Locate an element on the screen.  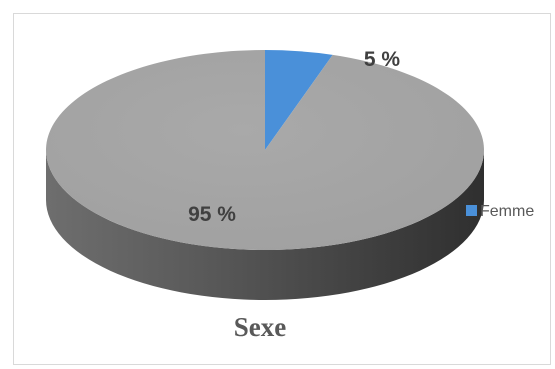
chart-title: Sexe is located at coordinates (260, 327).